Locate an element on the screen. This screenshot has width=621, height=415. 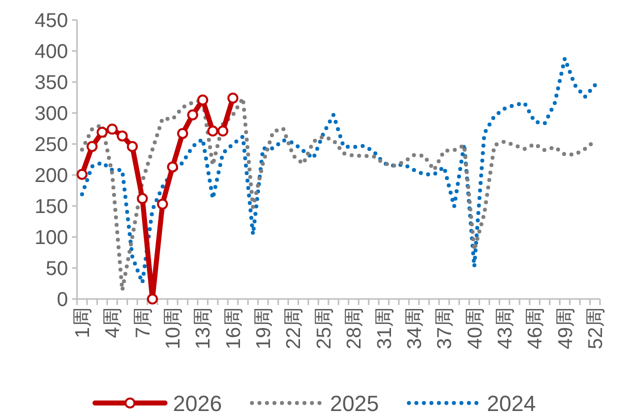
x-tick-label: 22周 is located at coordinates (294, 328).